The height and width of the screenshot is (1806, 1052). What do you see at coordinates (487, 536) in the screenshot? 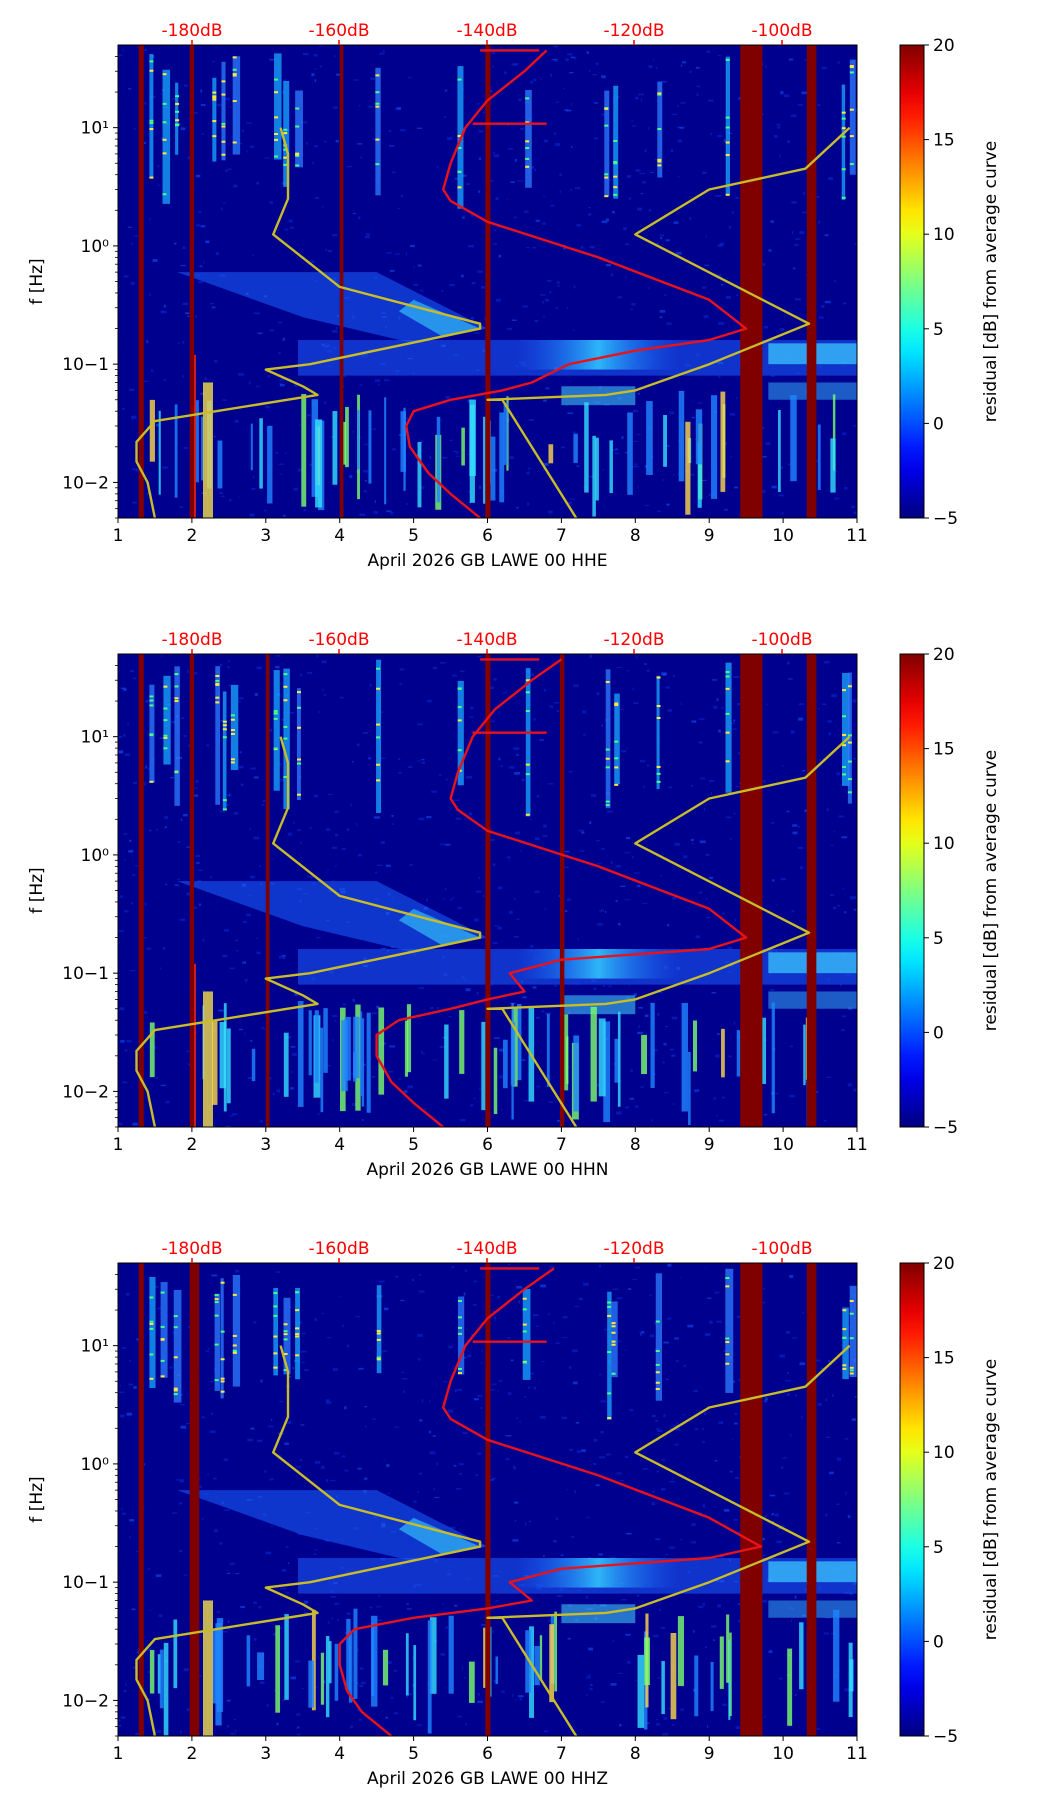
I see `x-tick-label: 6` at bounding box center [487, 536].